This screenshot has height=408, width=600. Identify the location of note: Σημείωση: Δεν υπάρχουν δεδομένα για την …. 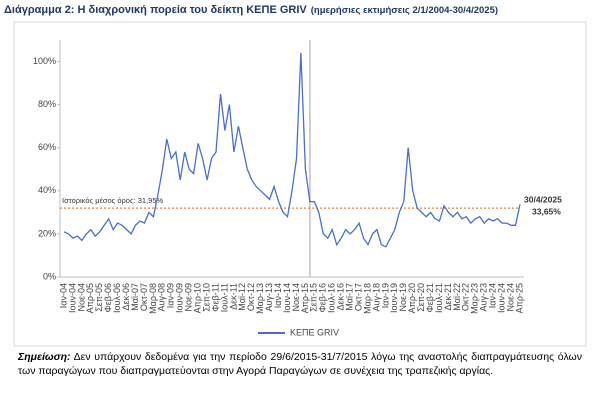
(300, 364).